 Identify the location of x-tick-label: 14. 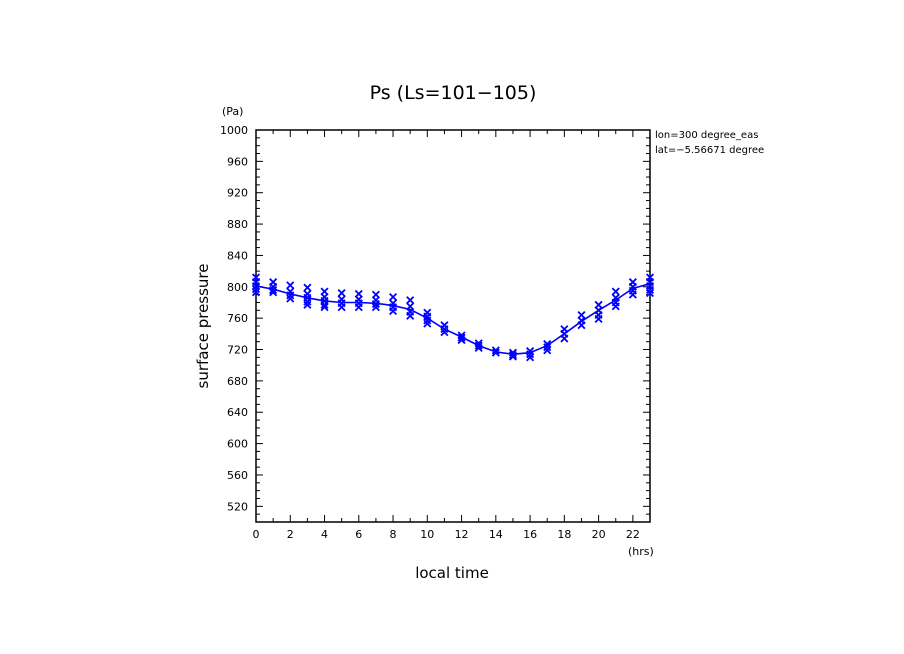
(496, 534).